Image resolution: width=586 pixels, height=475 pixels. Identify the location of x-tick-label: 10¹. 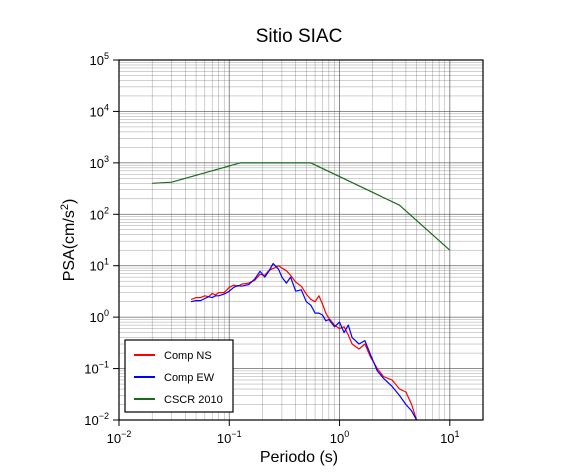
(449, 437).